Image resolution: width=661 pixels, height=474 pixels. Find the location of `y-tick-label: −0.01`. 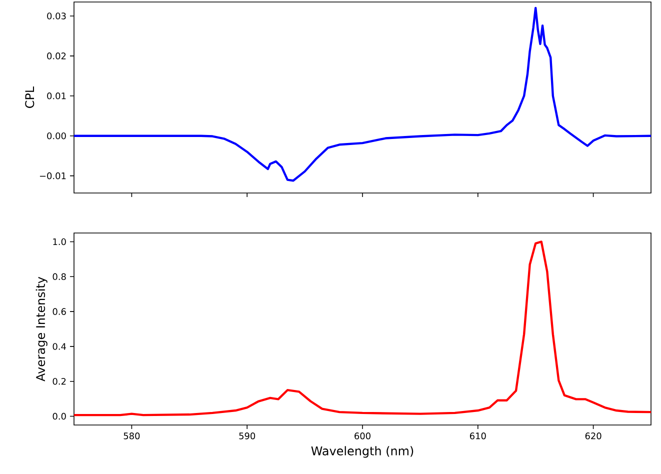

y-tick-label: −0.01 is located at coordinates (53, 176).